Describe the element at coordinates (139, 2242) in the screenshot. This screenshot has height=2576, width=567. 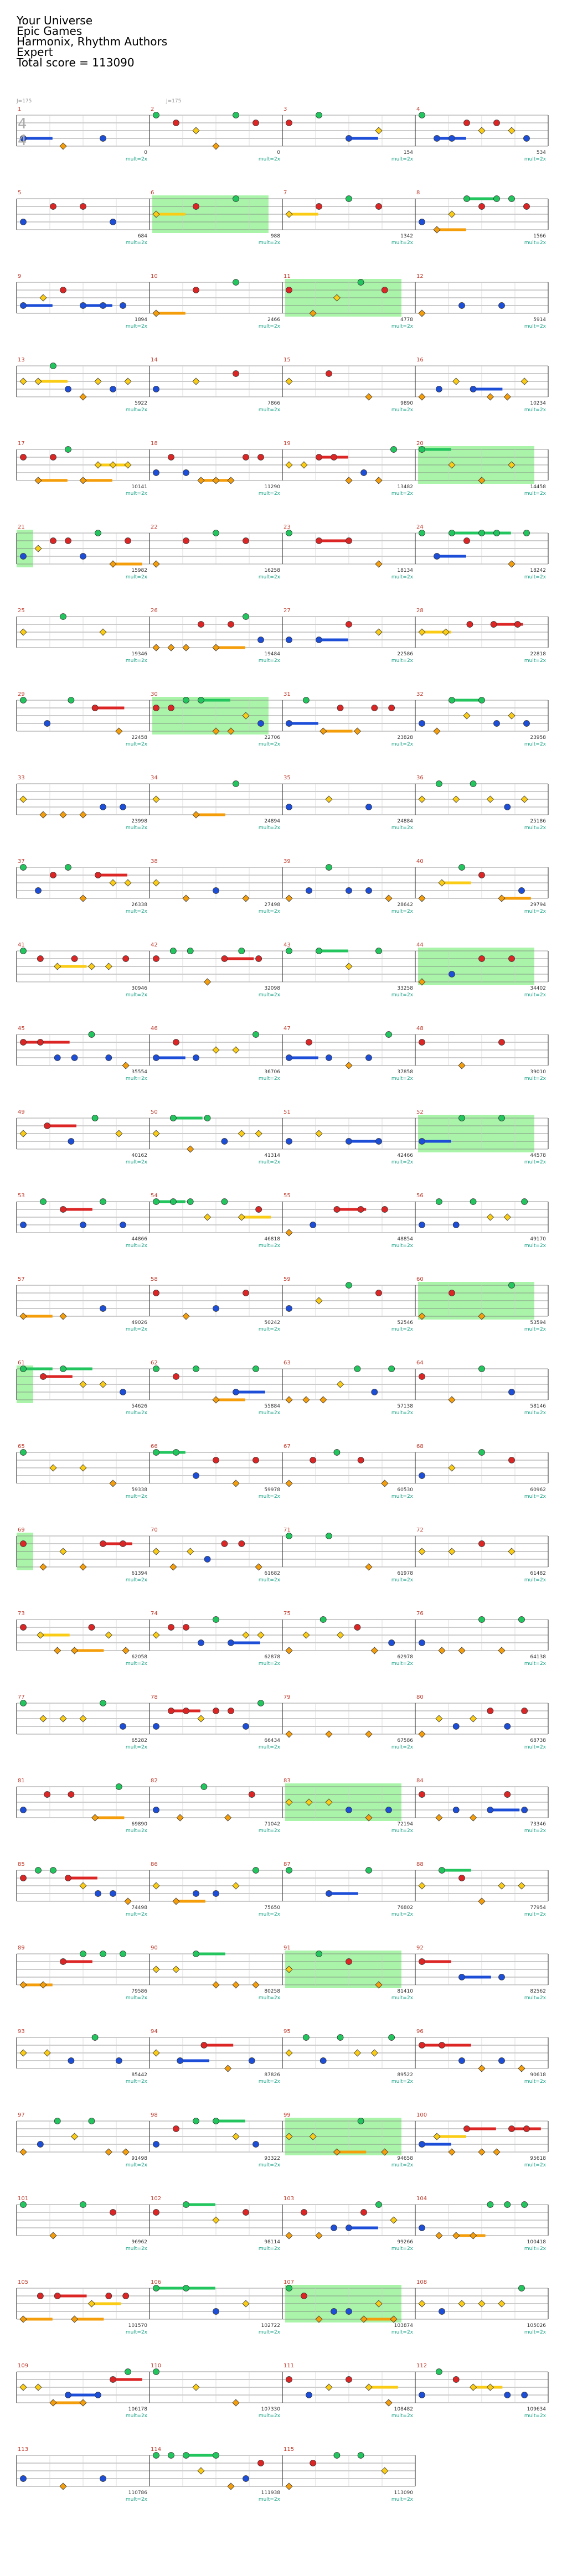
I see `measure-score: 96962` at that location.